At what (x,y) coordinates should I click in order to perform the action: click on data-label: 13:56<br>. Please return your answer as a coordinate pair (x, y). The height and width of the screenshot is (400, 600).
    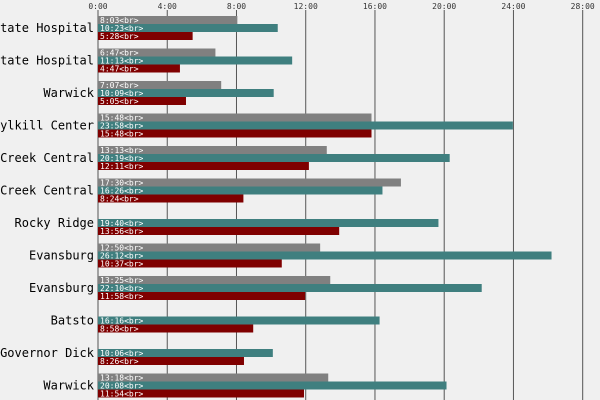
    Looking at the image, I should click on (122, 231).